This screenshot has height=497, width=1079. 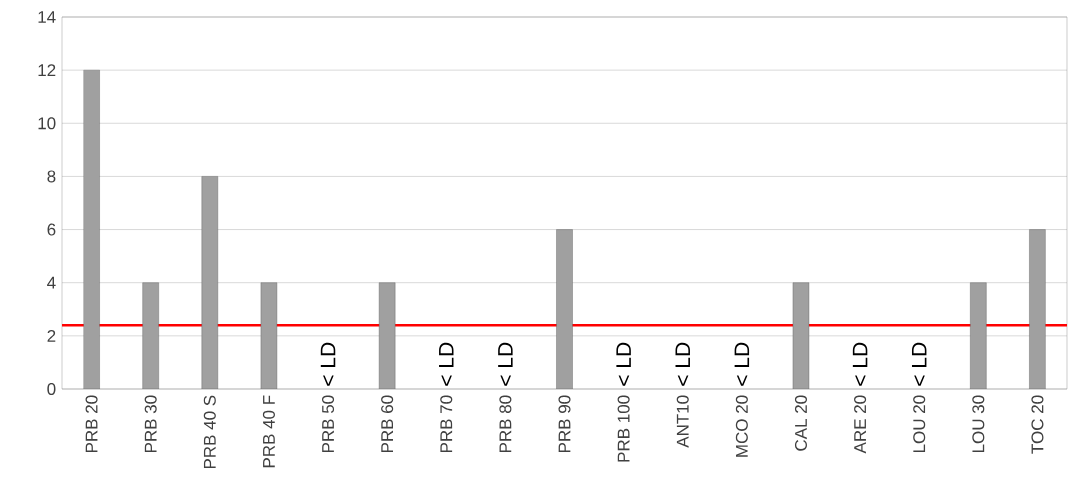 What do you see at coordinates (623, 428) in the screenshot?
I see `x-tick-label: PRB 100` at bounding box center [623, 428].